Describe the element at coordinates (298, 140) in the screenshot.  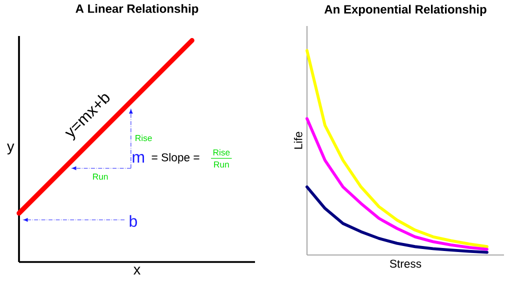
I see `y-axis-title: Life` at that location.